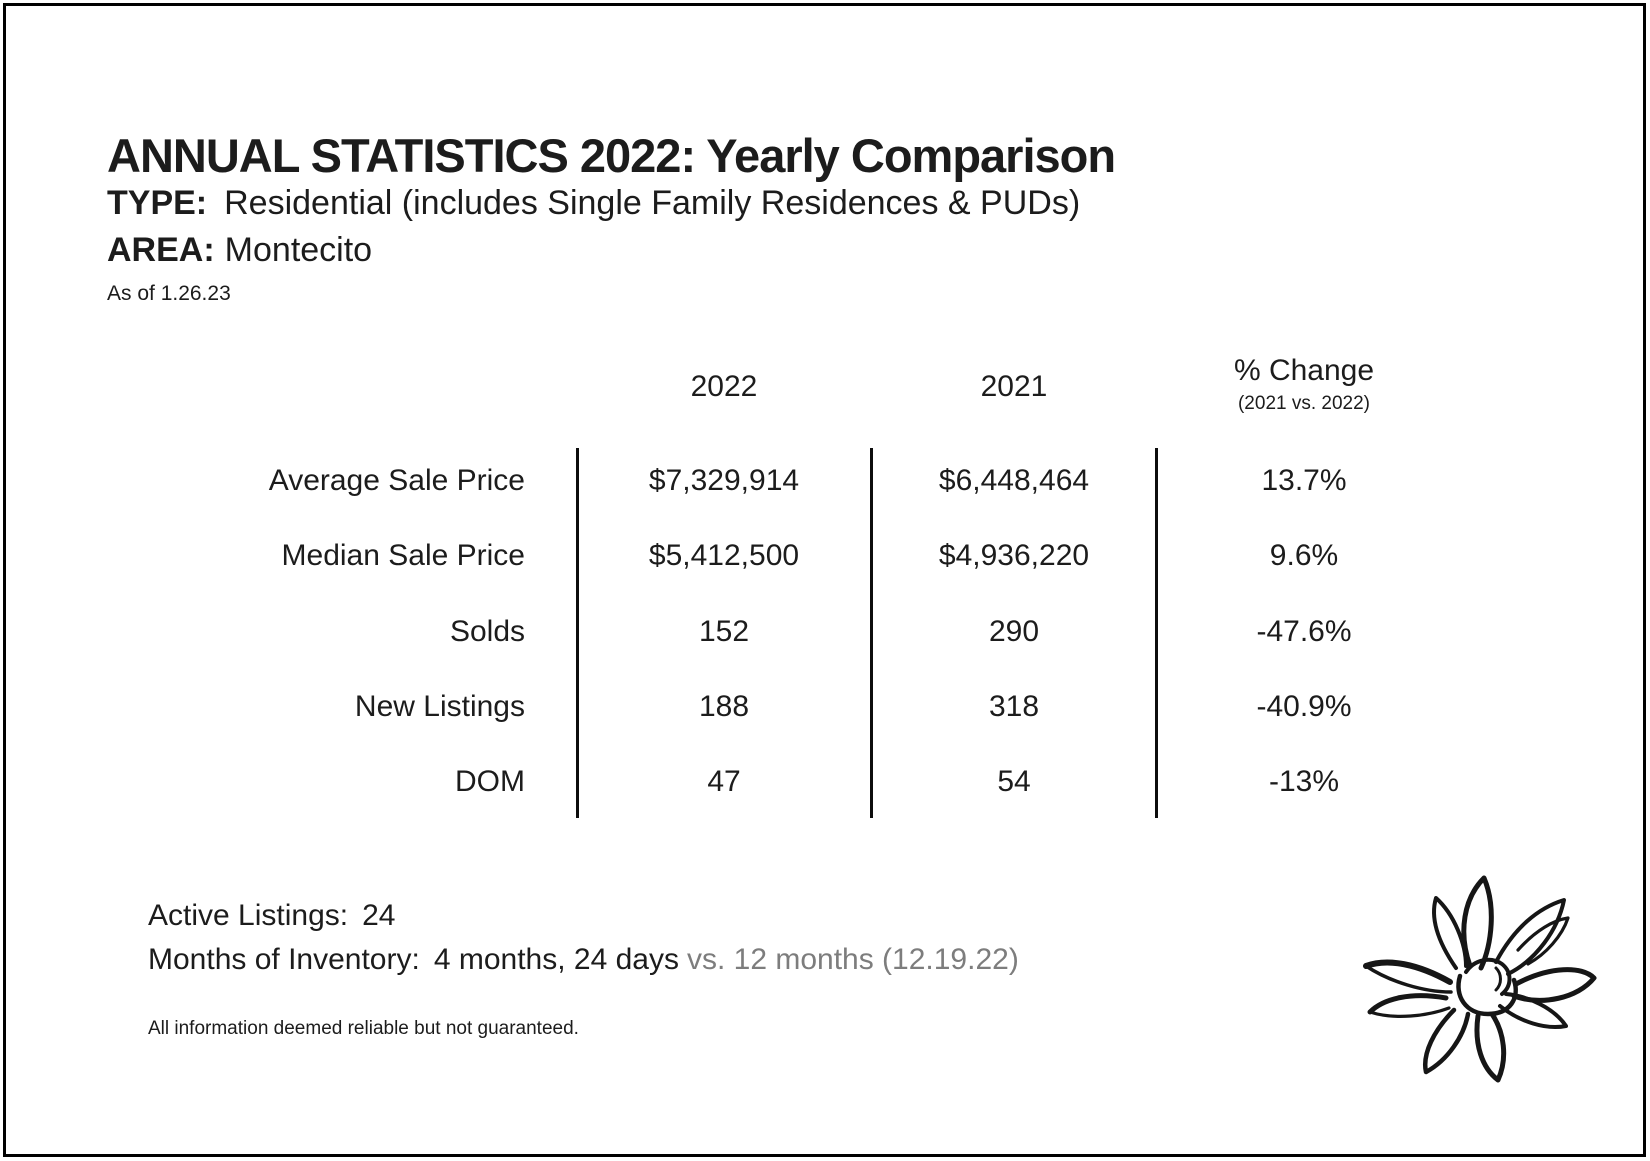 The image size is (1650, 1161). What do you see at coordinates (1014, 480) in the screenshot?
I see `row-value-2021: $6,448,464` at bounding box center [1014, 480].